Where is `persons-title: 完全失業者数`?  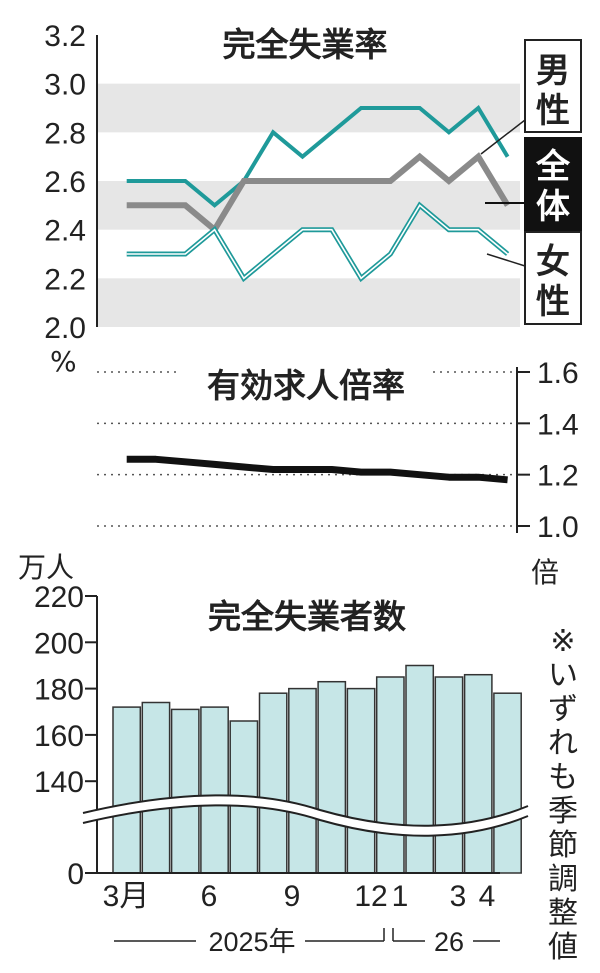
persons-title: 完全失業者数 is located at coordinates (307, 616).